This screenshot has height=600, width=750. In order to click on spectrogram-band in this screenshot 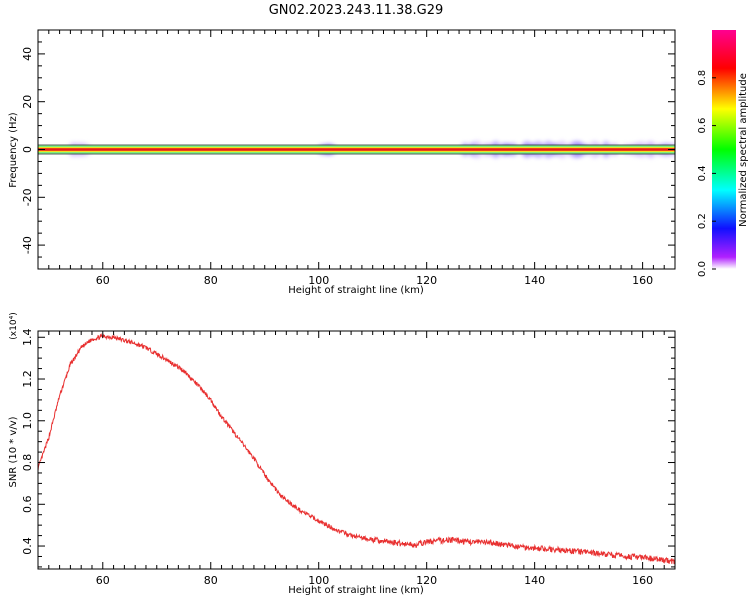, I will do `click(356, 149)`.